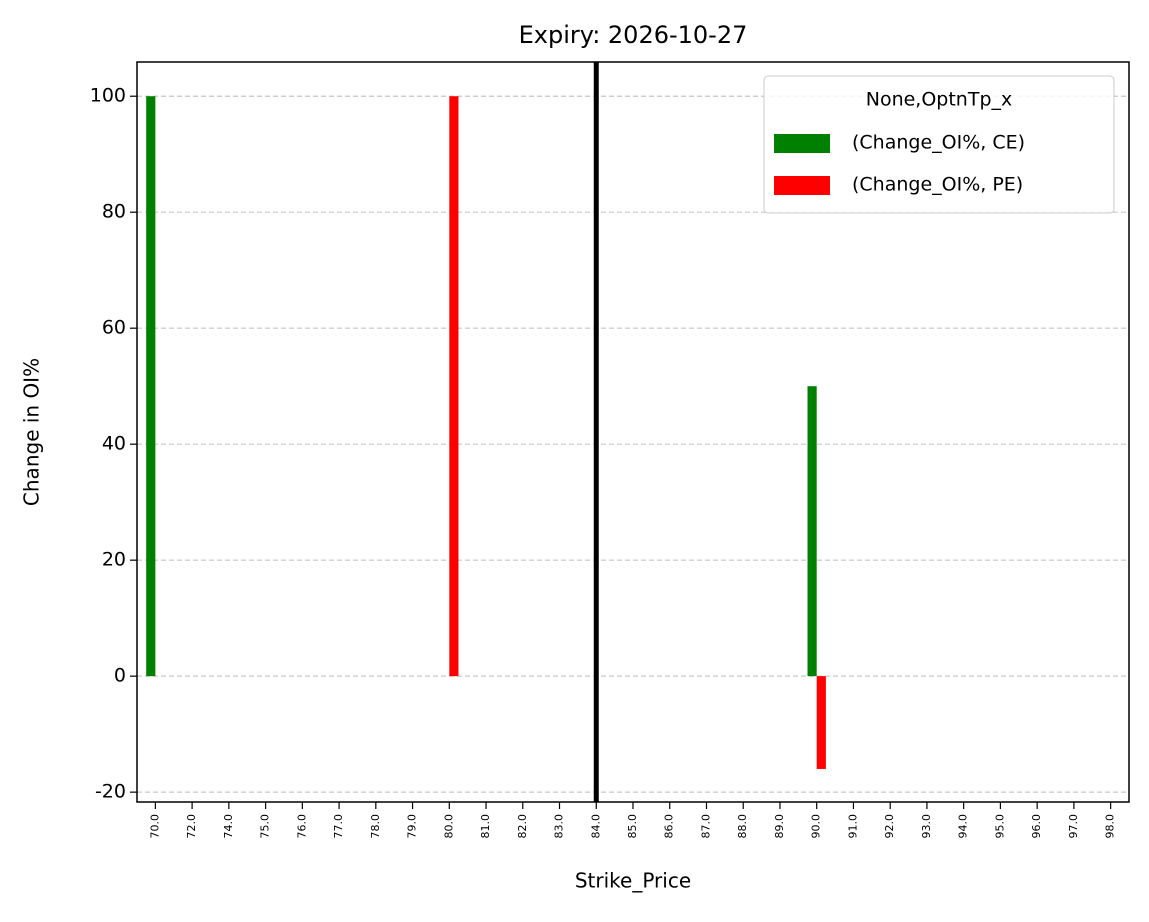 The height and width of the screenshot is (922, 1149). I want to click on x-tick-label: 96.0, so click(1036, 826).